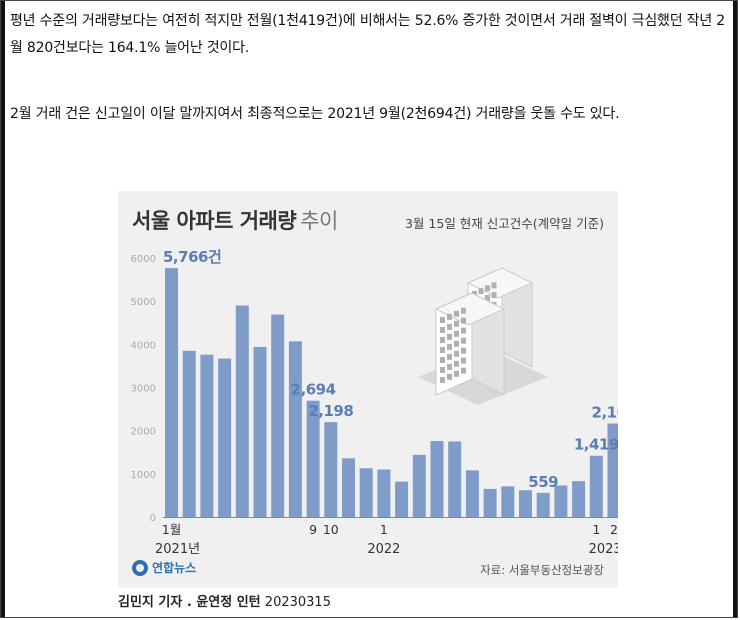 This screenshot has width=740, height=620. What do you see at coordinates (192, 257) in the screenshot?
I see `bar-data-label: 5,766건` at bounding box center [192, 257].